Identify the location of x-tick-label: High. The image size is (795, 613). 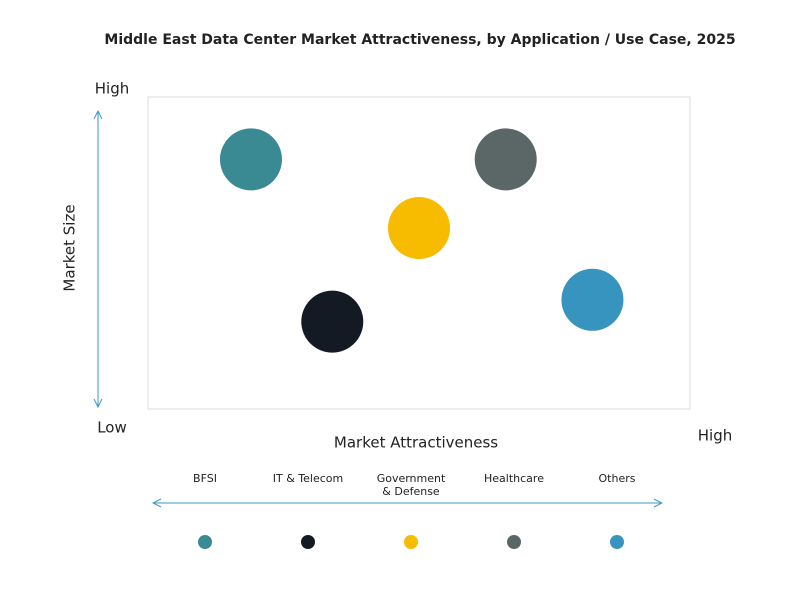
(715, 436).